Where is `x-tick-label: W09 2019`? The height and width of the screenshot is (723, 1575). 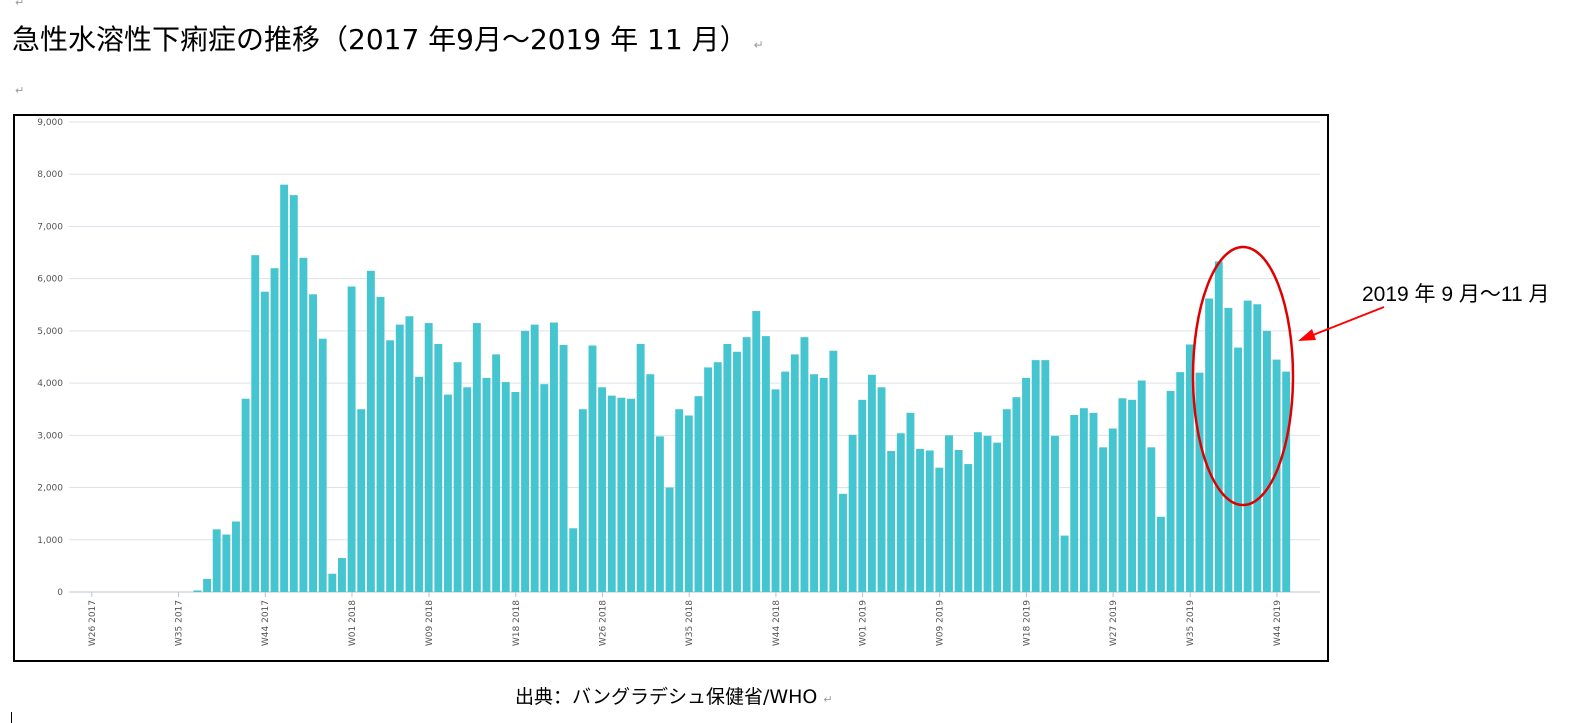
x-tick-label: W09 2019 is located at coordinates (941, 623).